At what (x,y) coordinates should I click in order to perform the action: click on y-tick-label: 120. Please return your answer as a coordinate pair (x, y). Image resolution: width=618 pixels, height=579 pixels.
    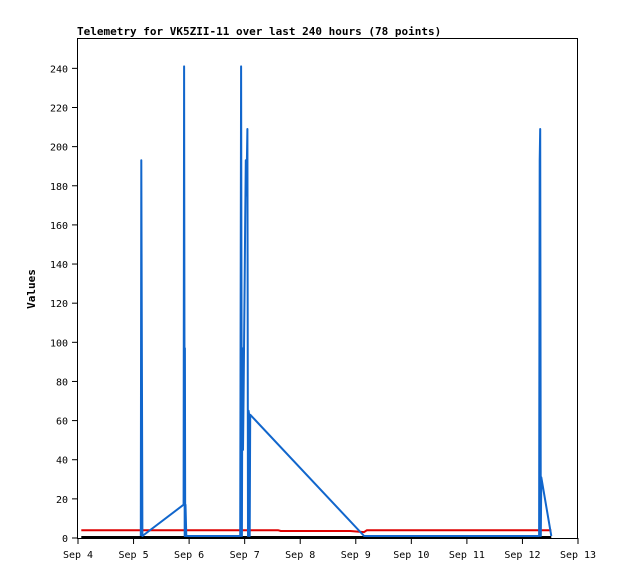
    Looking at the image, I should click on (59, 304).